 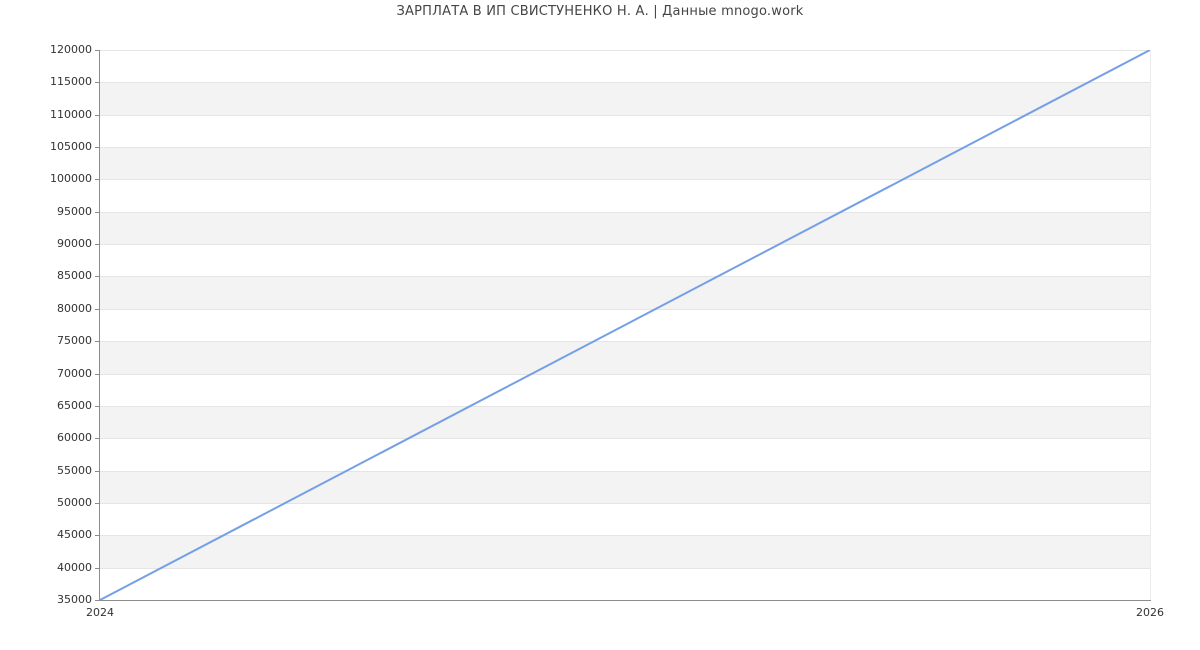 What do you see at coordinates (71, 147) in the screenshot?
I see `y-tick-label: 105000` at bounding box center [71, 147].